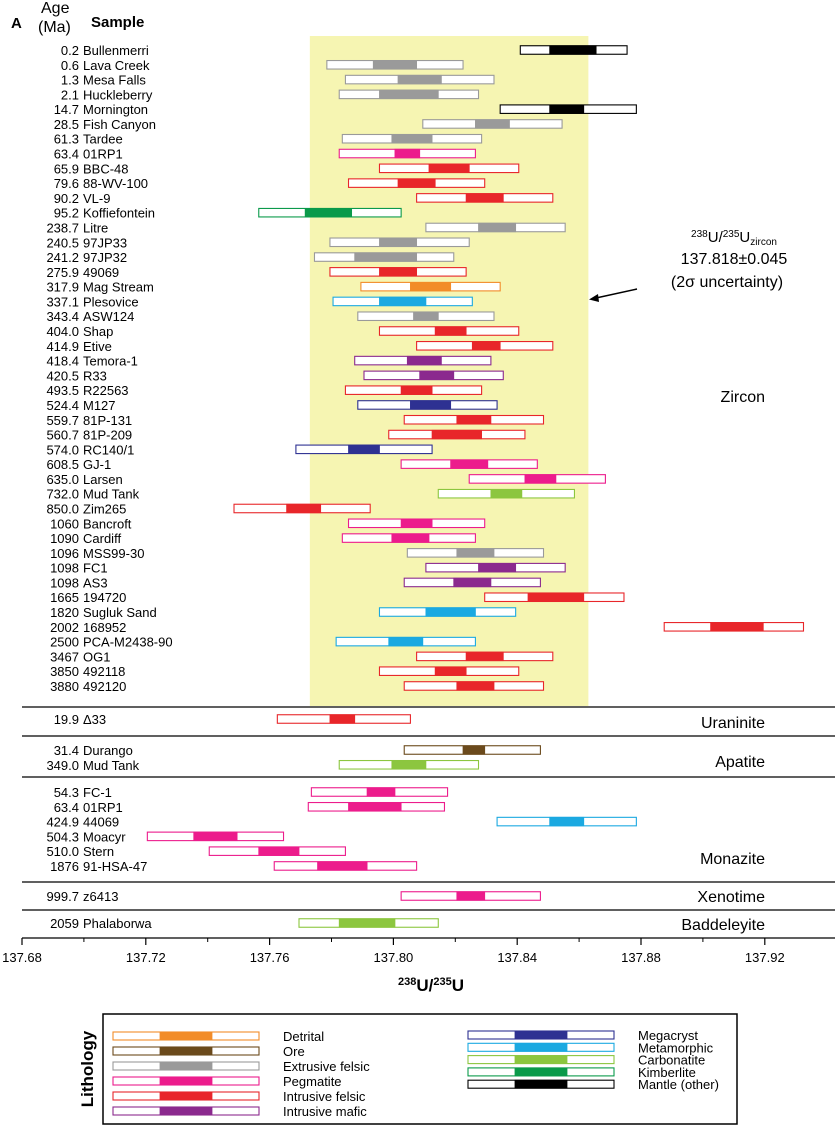  I want to click on reference-uncertainty: (2σ uncertainty), so click(727, 282).